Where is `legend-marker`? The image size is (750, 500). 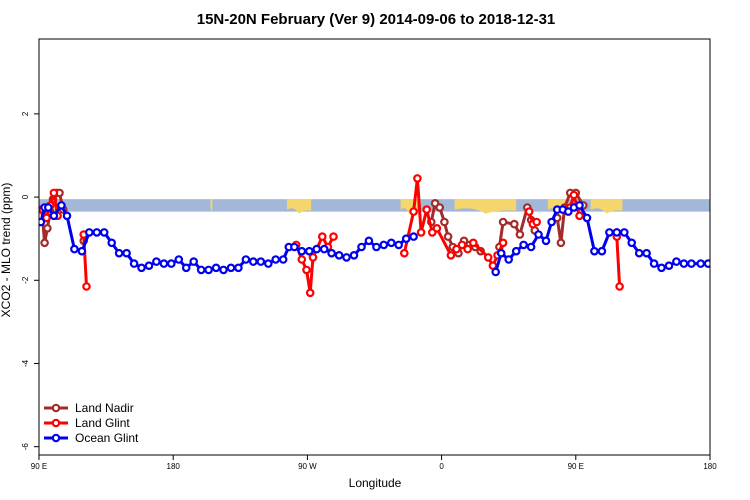
legend-marker is located at coordinates (56, 423).